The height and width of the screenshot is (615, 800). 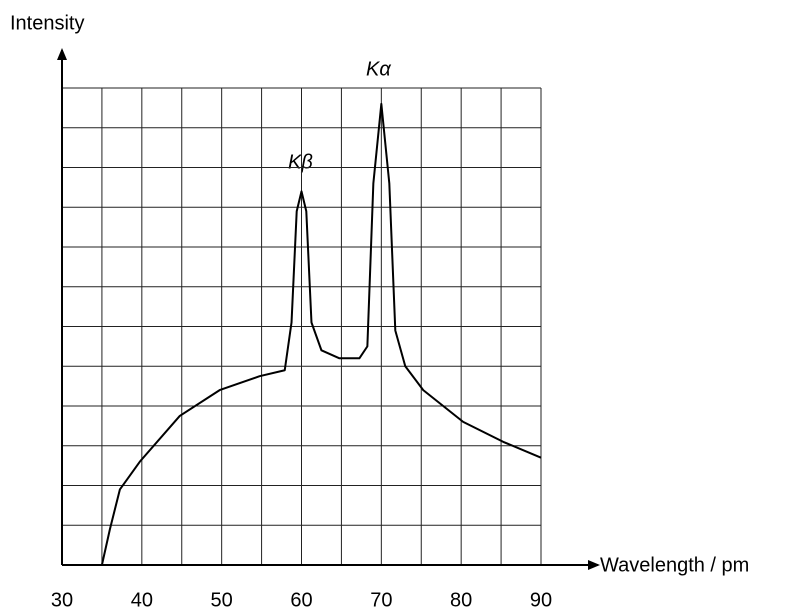 What do you see at coordinates (381, 600) in the screenshot?
I see `x-tick-label: 70` at bounding box center [381, 600].